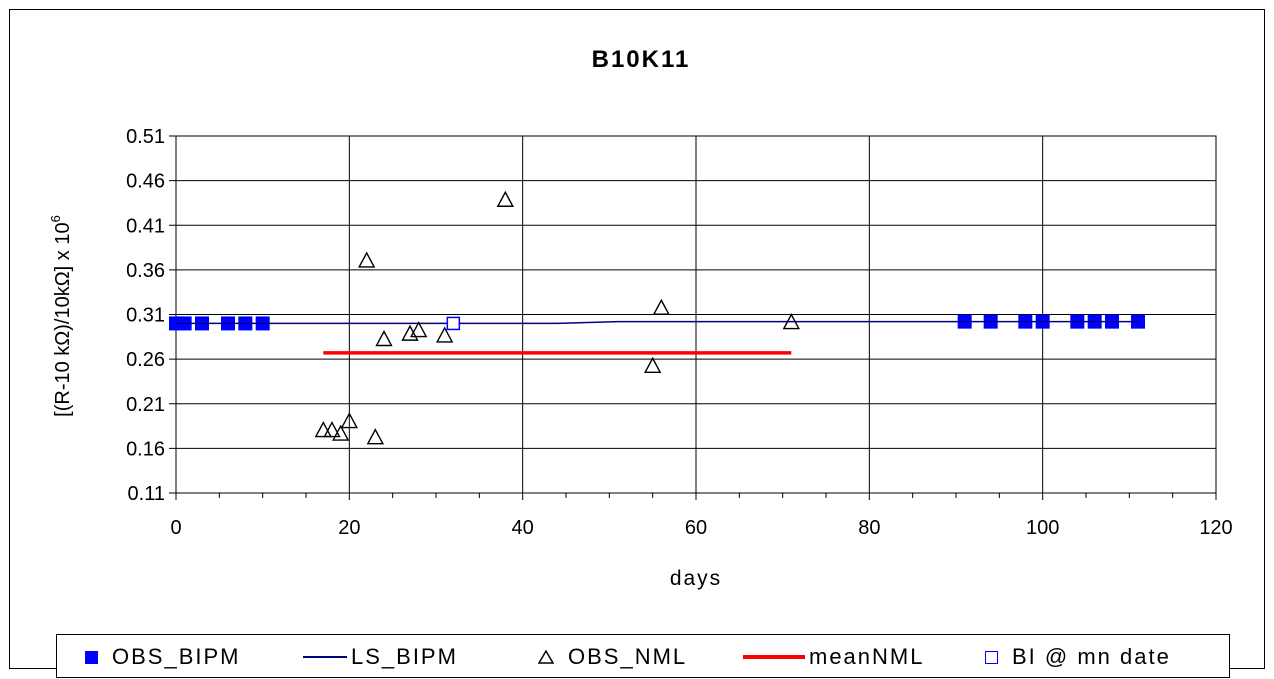 This screenshot has width=1274, height=679. What do you see at coordinates (546, 657) in the screenshot?
I see `triangle-icon` at bounding box center [546, 657].